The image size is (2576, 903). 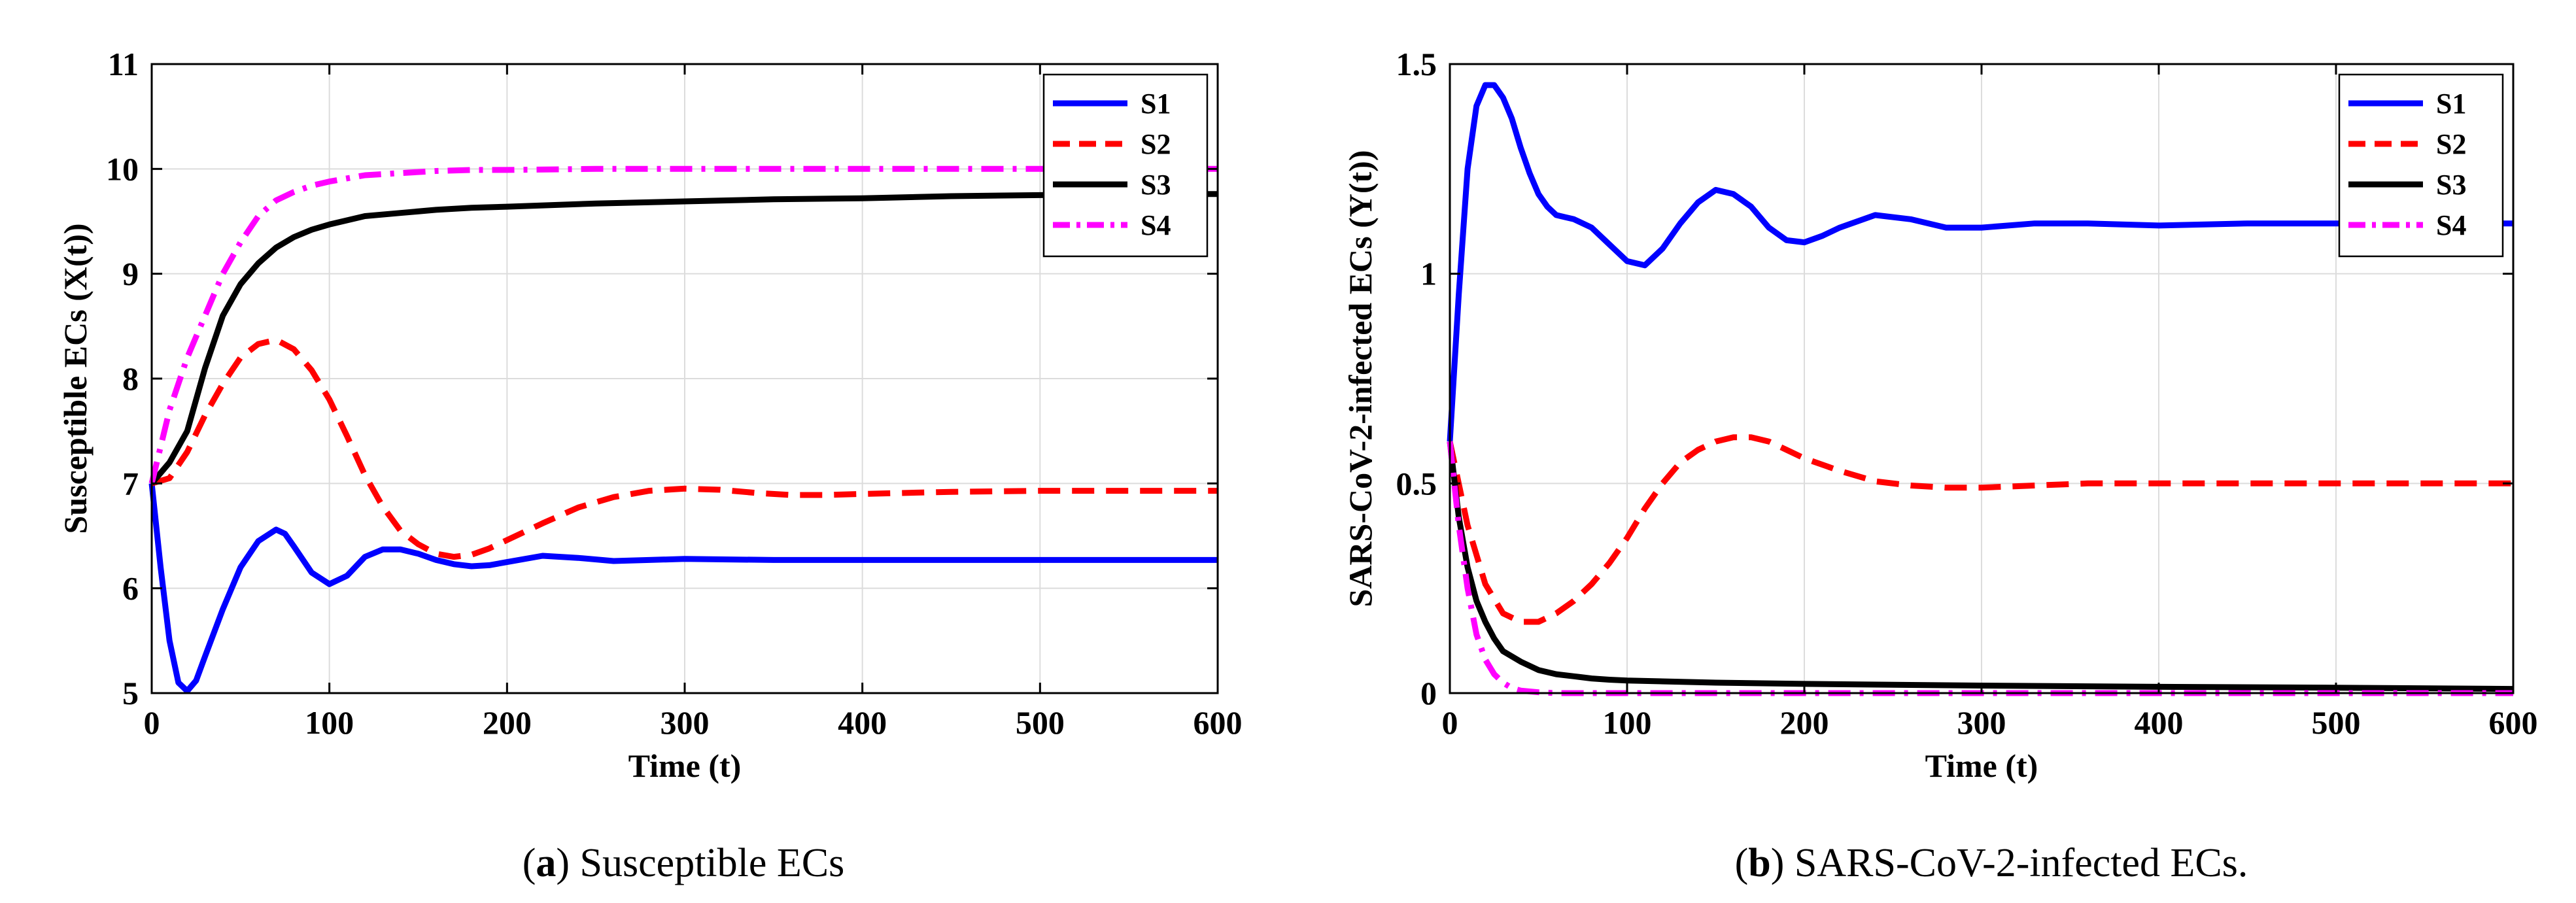 What do you see at coordinates (130, 379) in the screenshot?
I see `y-tick-label: 8` at bounding box center [130, 379].